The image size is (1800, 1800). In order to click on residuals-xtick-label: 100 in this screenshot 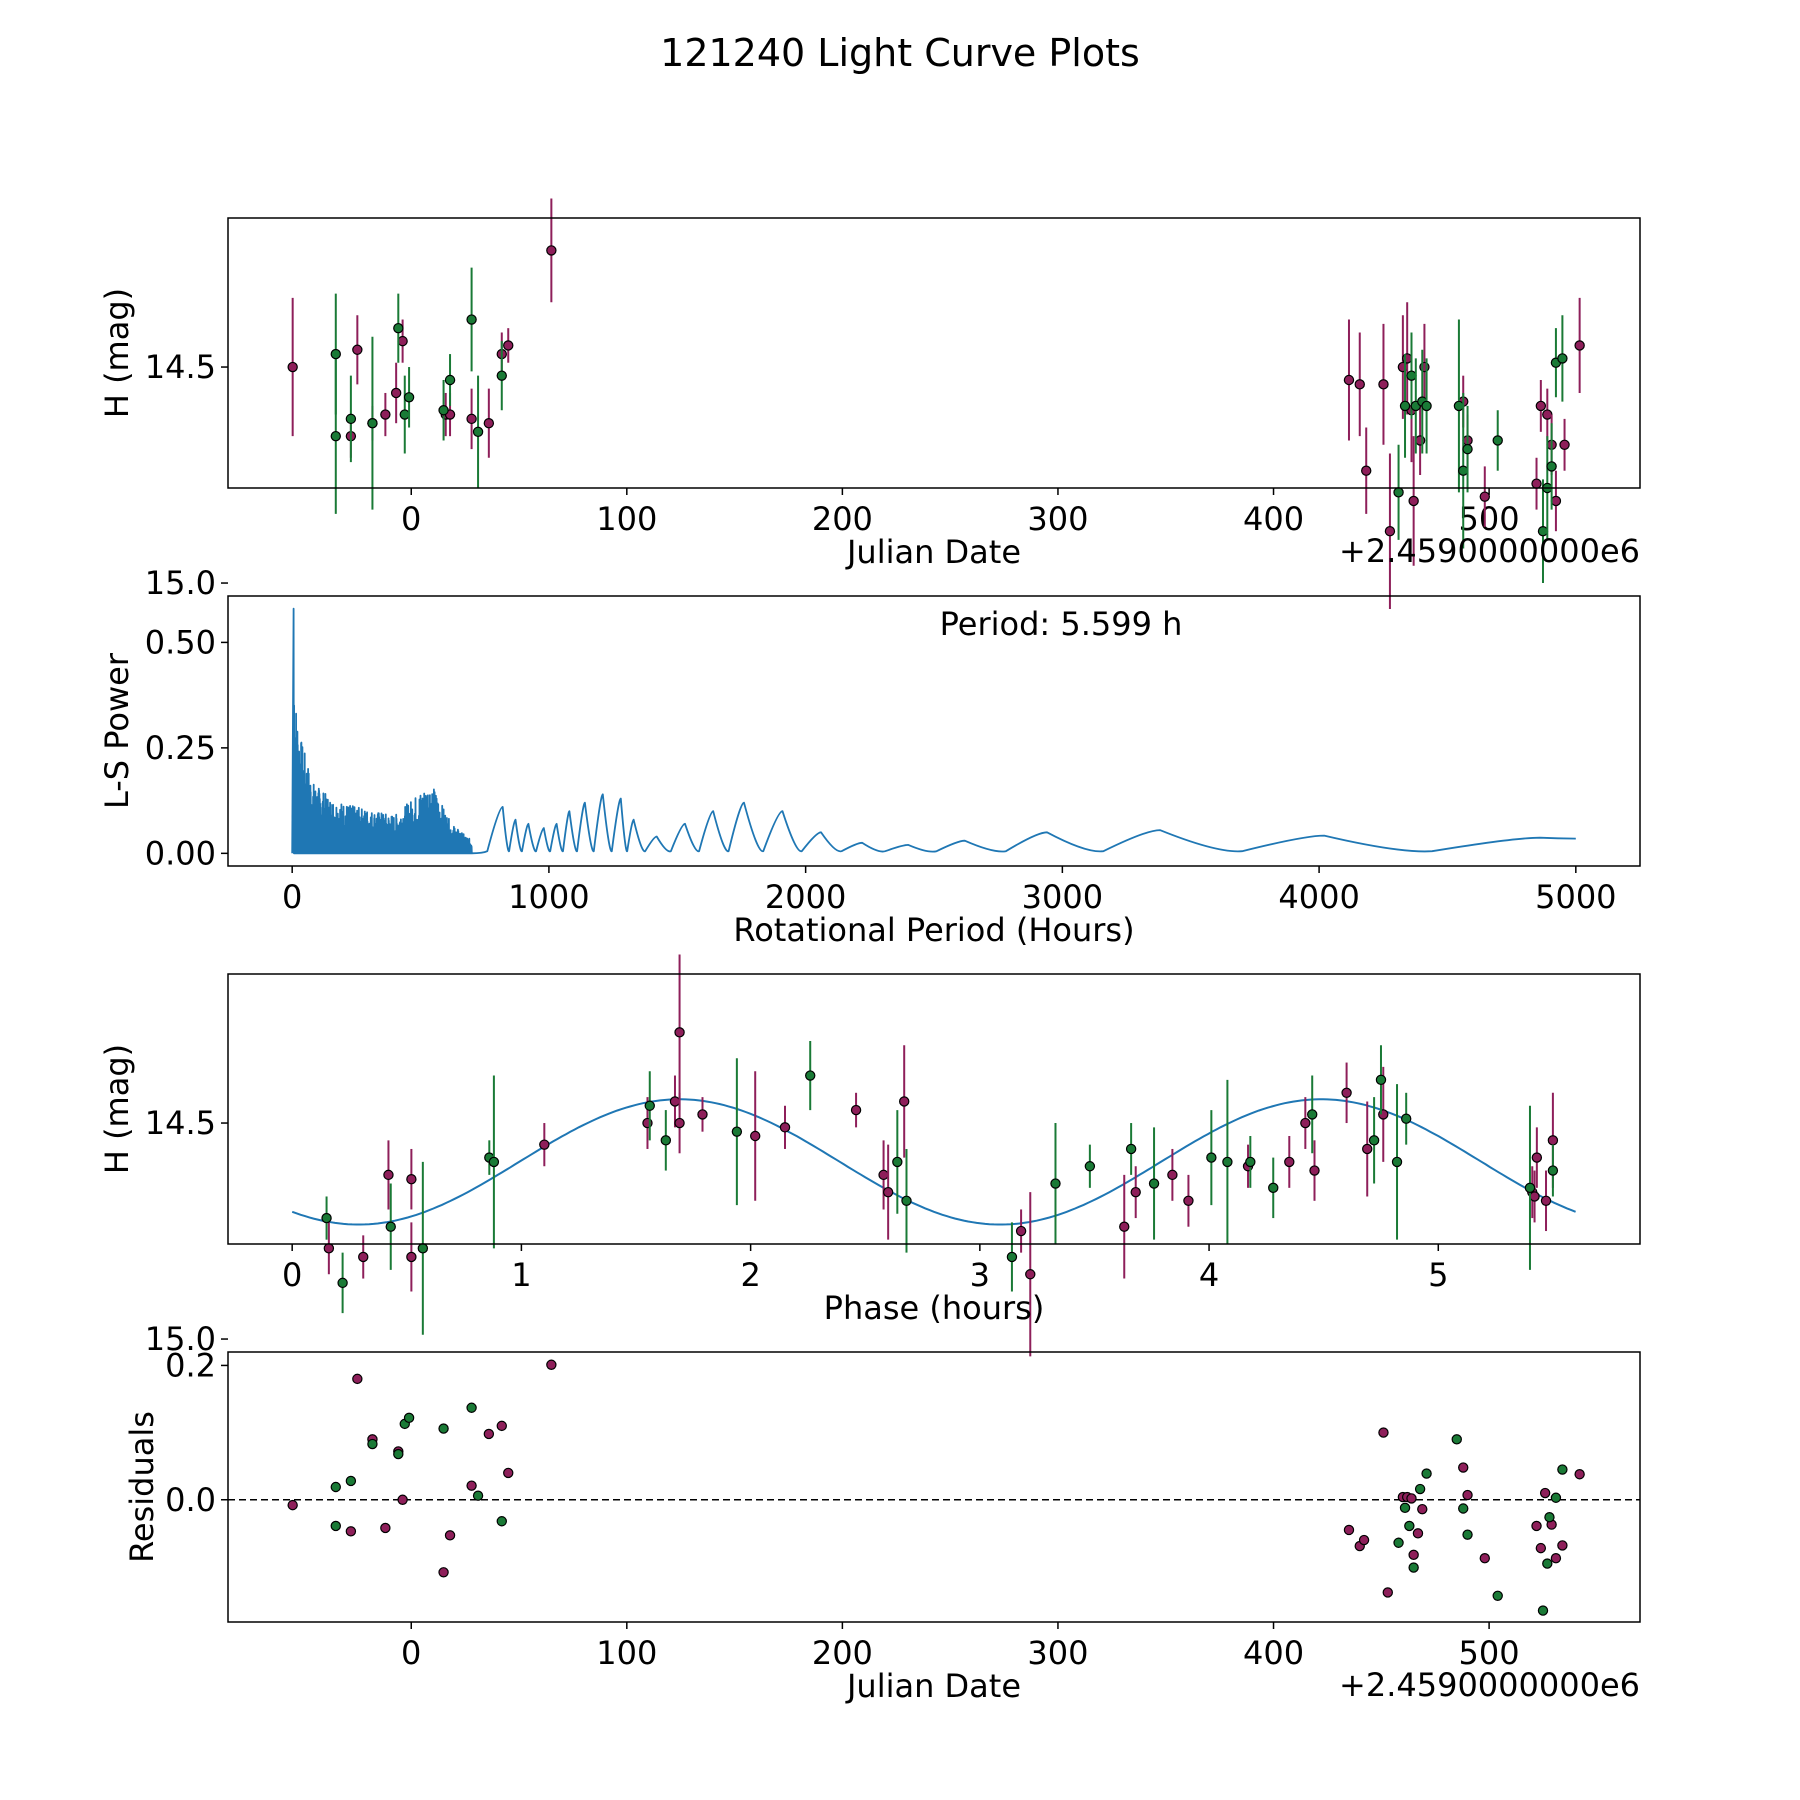, I will do `click(626, 1653)`.